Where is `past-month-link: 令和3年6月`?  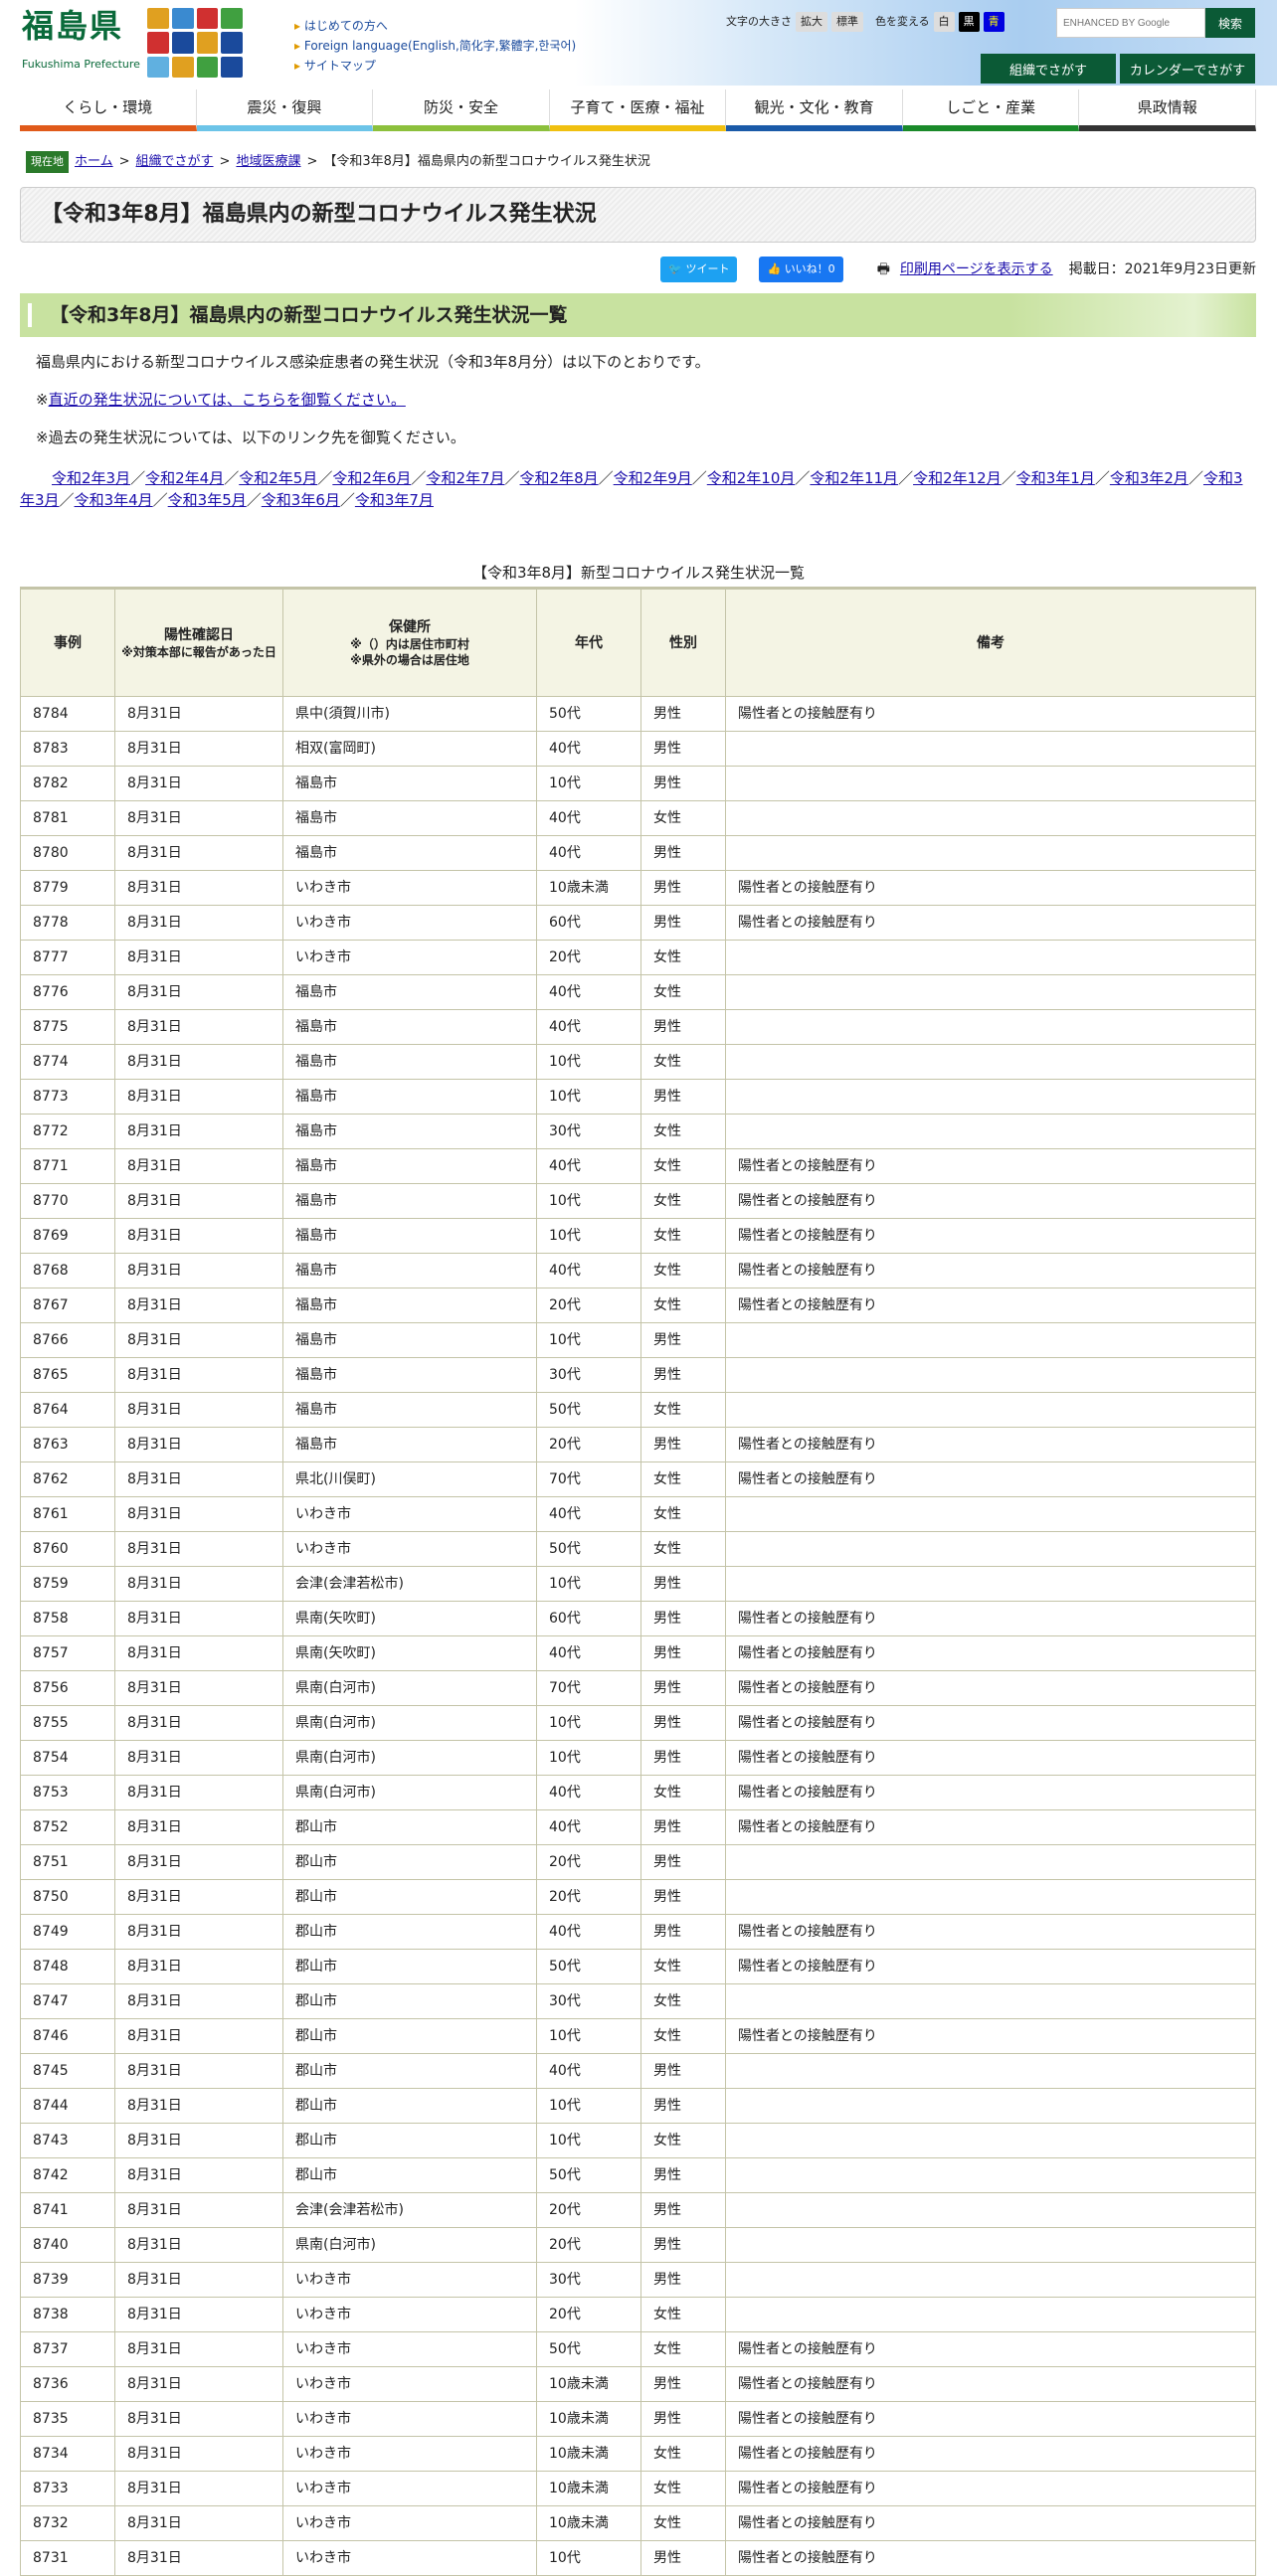
past-month-link: 令和3年6月 is located at coordinates (300, 500).